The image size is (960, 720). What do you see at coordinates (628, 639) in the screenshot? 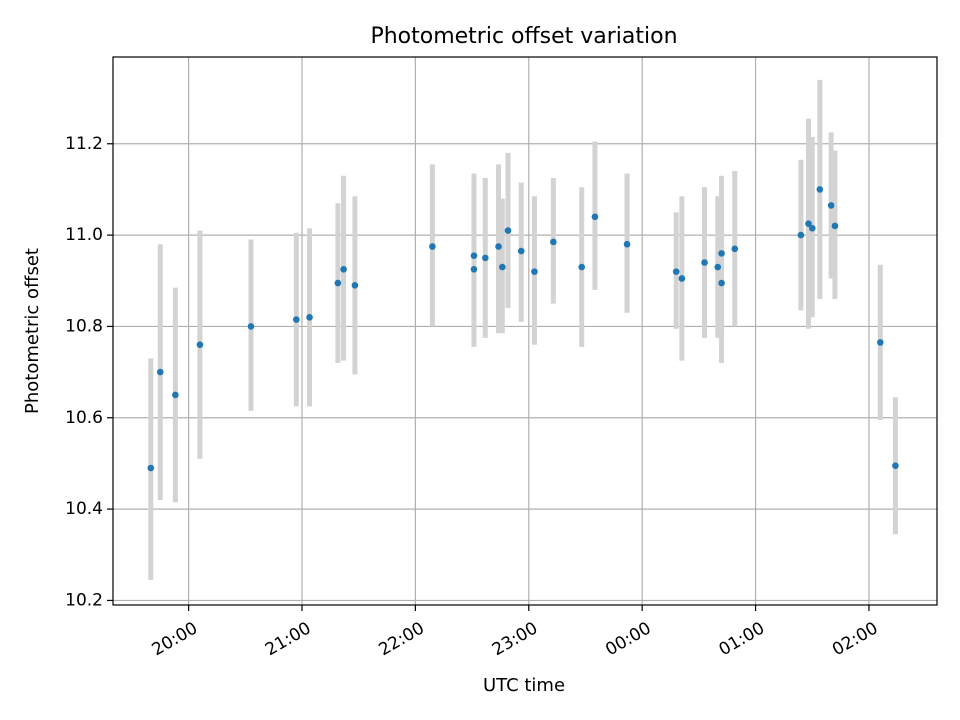
I see `x-tick-label: 00:00` at bounding box center [628, 639].